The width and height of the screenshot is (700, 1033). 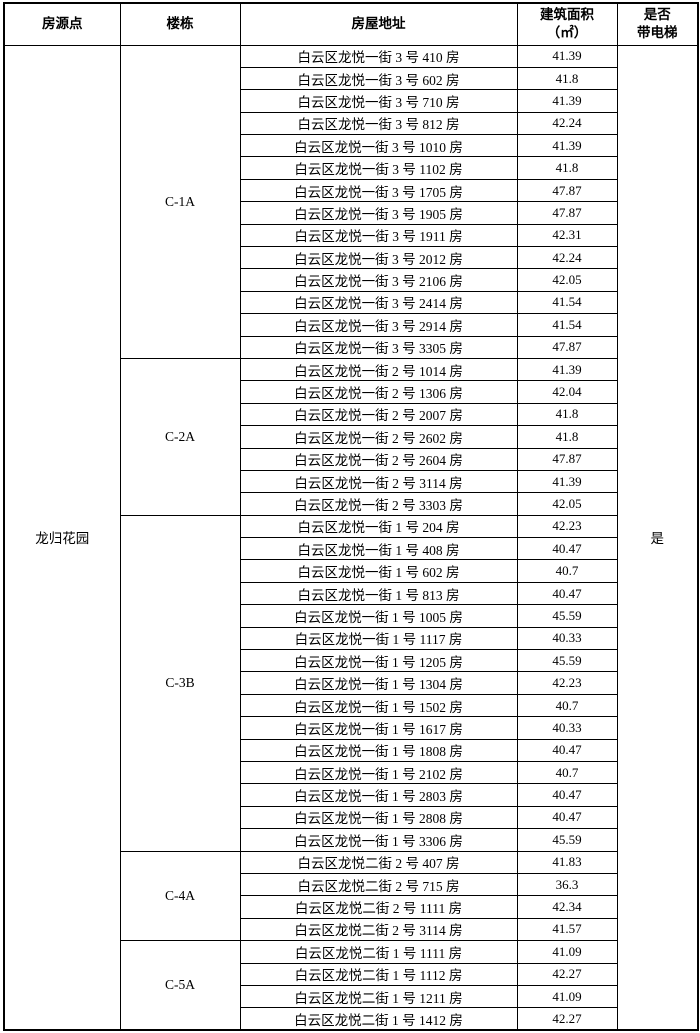 What do you see at coordinates (378, 481) in the screenshot?
I see `address-cell: 白云区龙悦一街 2 号 3114 房` at bounding box center [378, 481].